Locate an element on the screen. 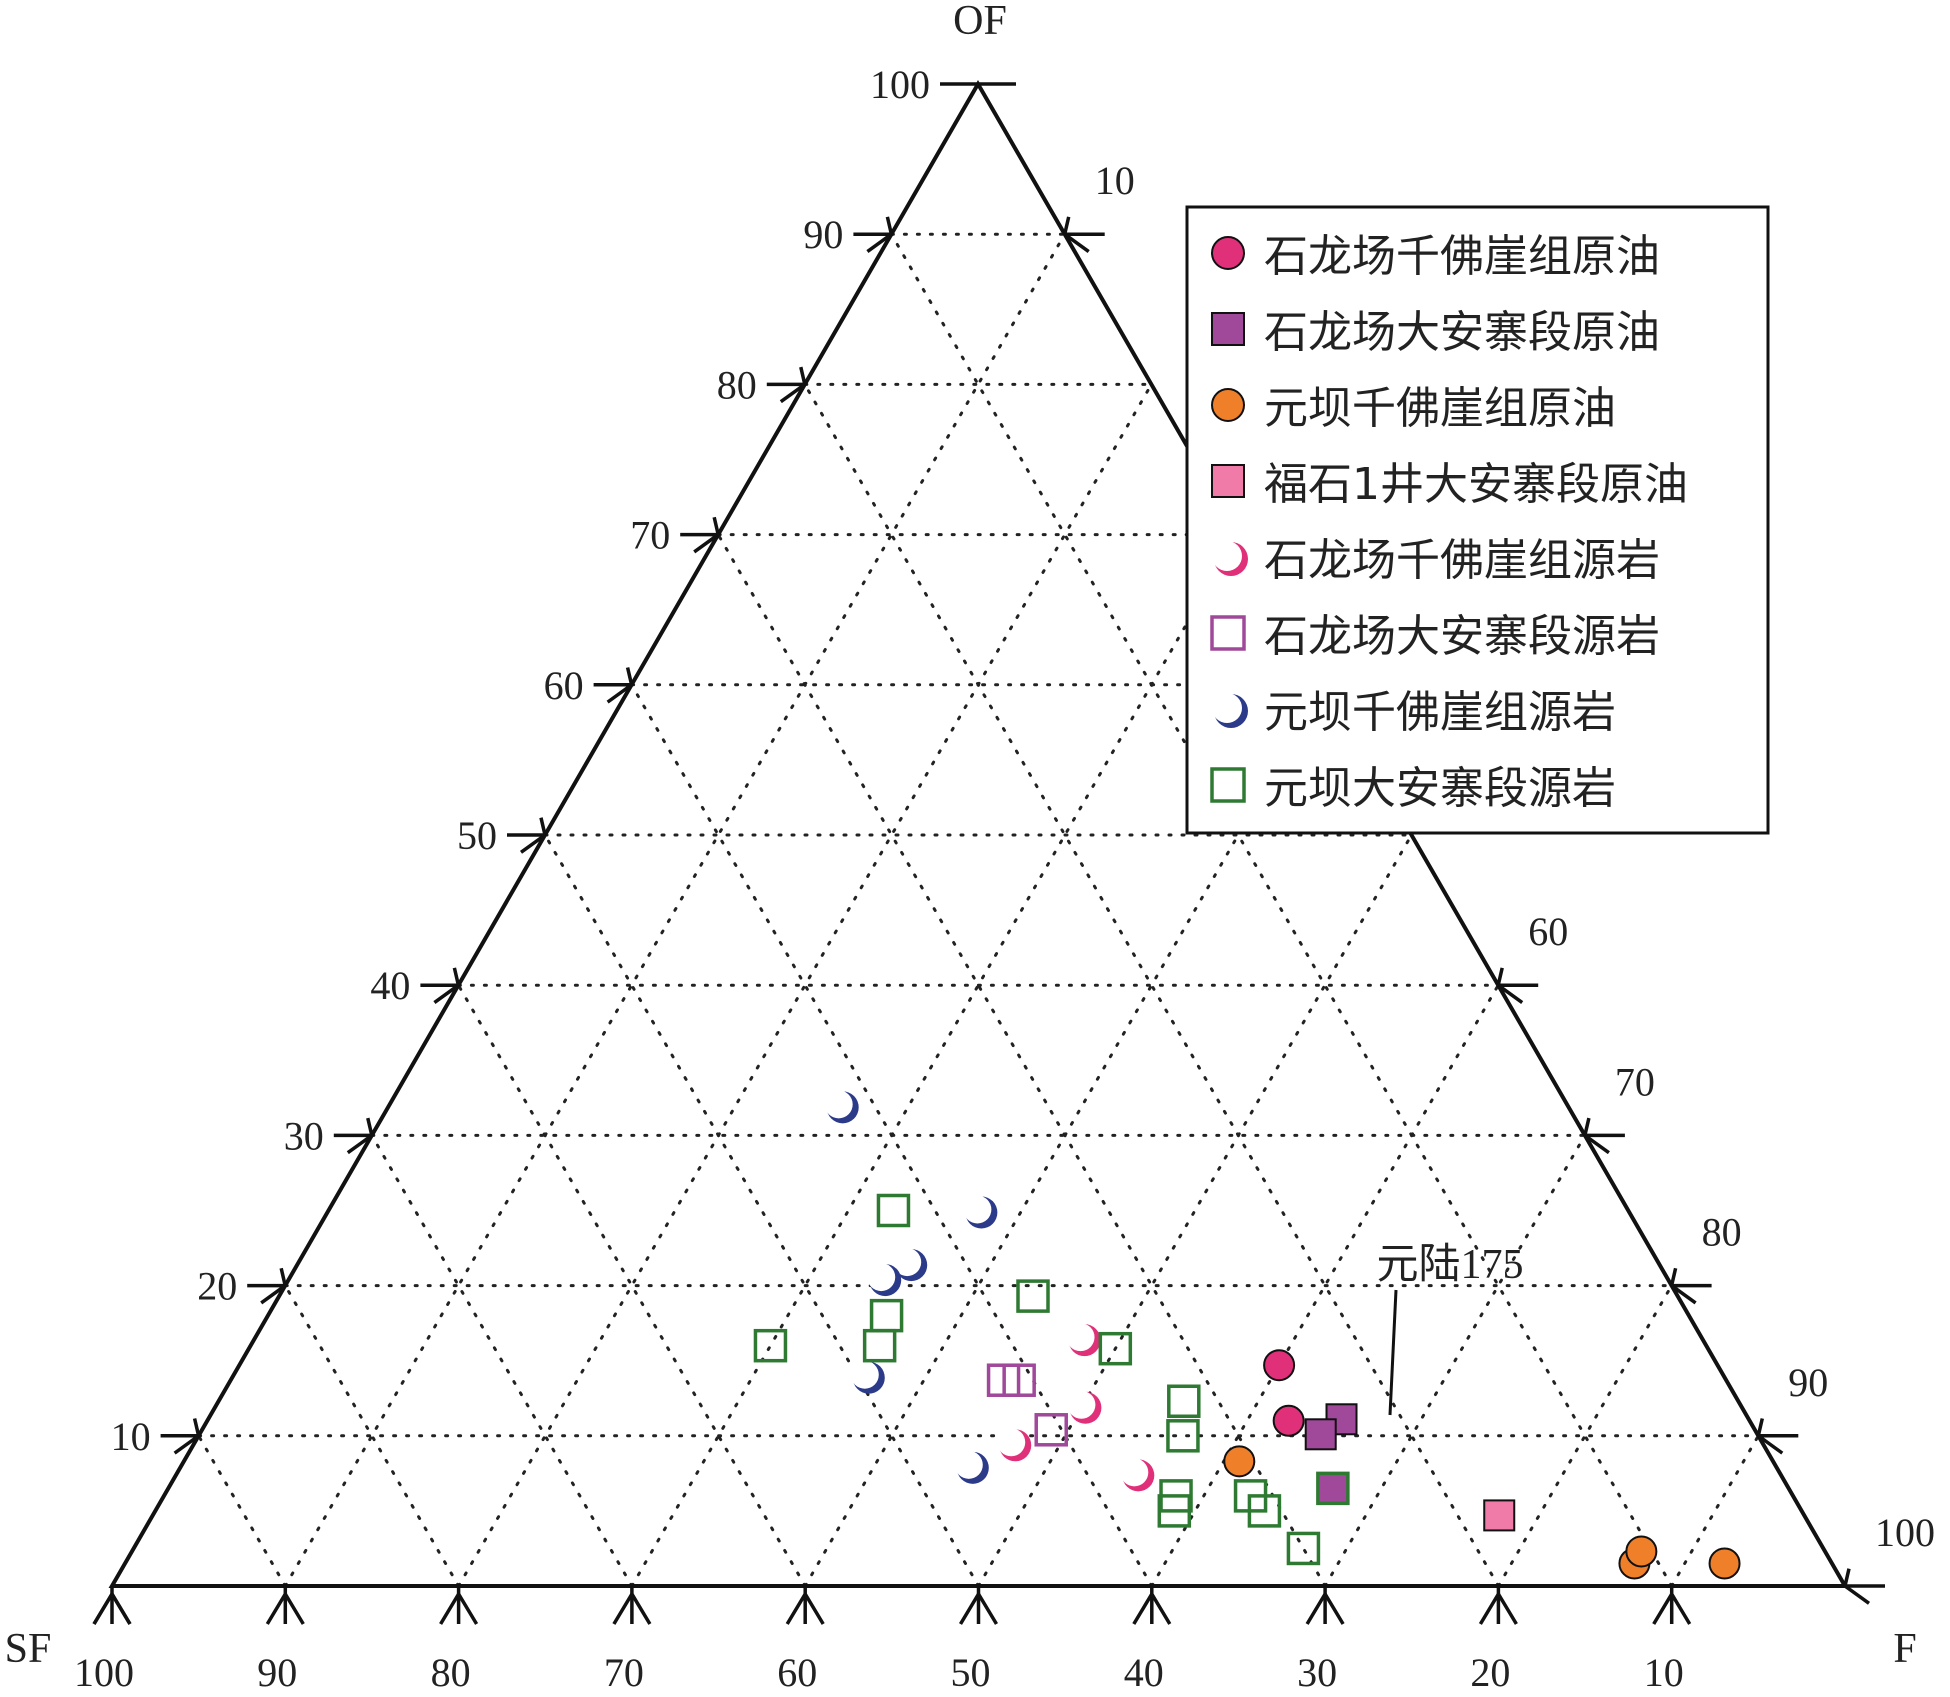 The width and height of the screenshot is (1950, 1697). apex-label-sf: SF is located at coordinates (28, 1649).